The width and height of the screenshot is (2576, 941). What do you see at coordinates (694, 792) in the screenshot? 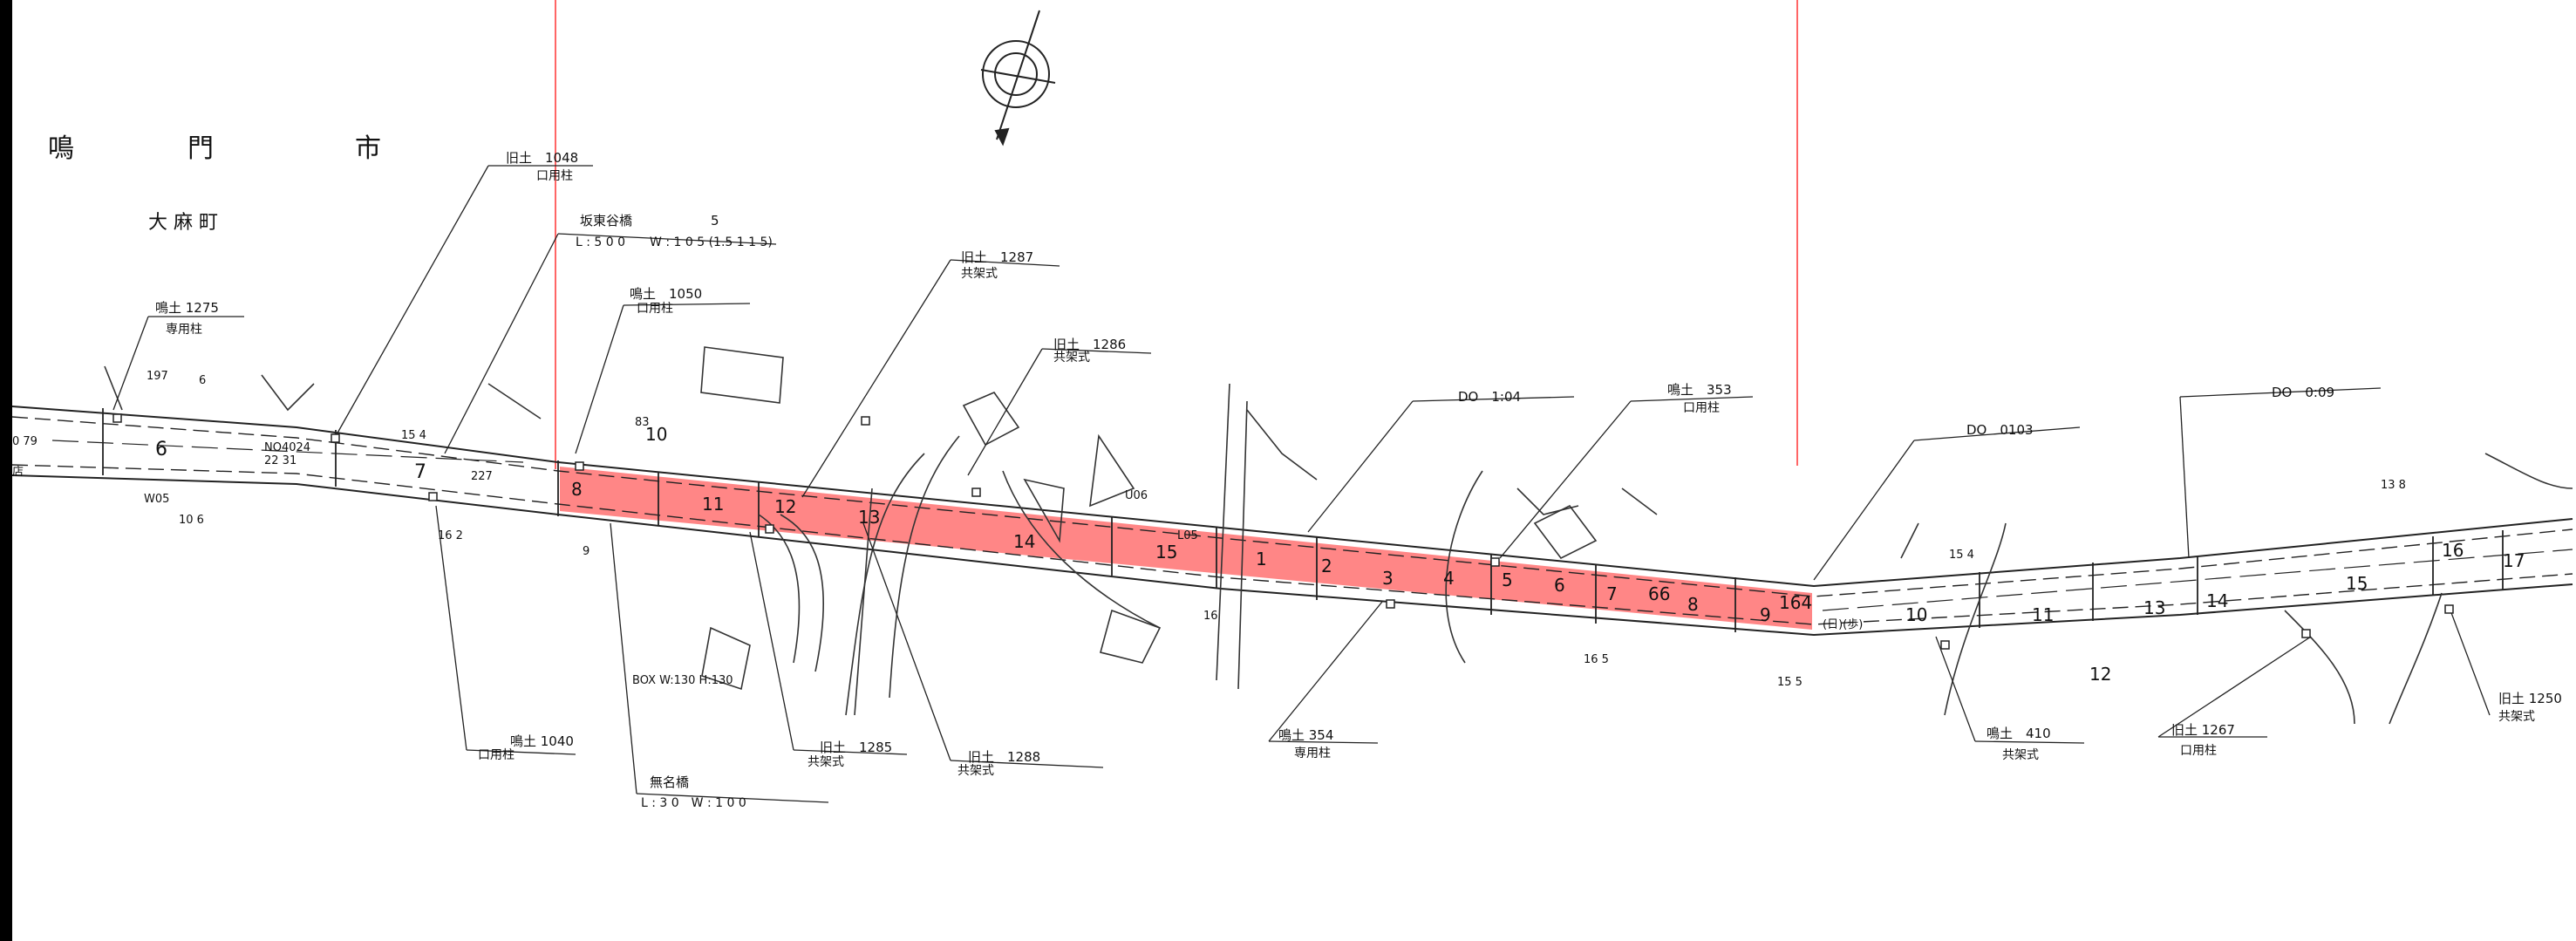
I see `annotation-bridge-2: 無名橋 L : 3 0 W : 1 0 0` at bounding box center [694, 792].